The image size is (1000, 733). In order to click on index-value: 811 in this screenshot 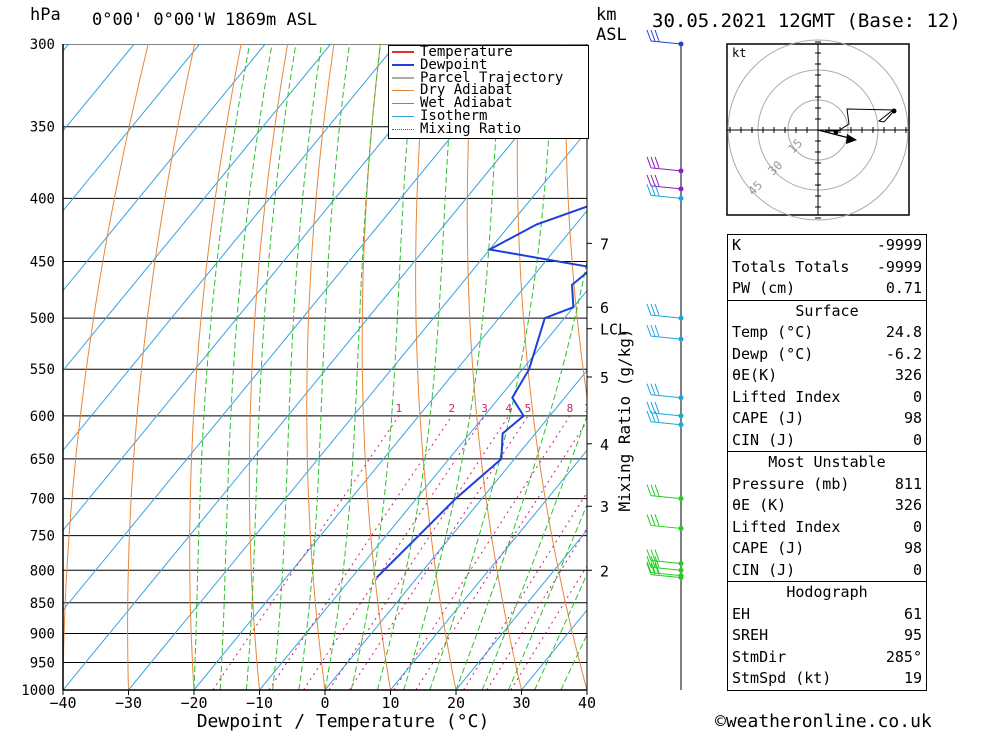, I will do `click(908, 483)`.